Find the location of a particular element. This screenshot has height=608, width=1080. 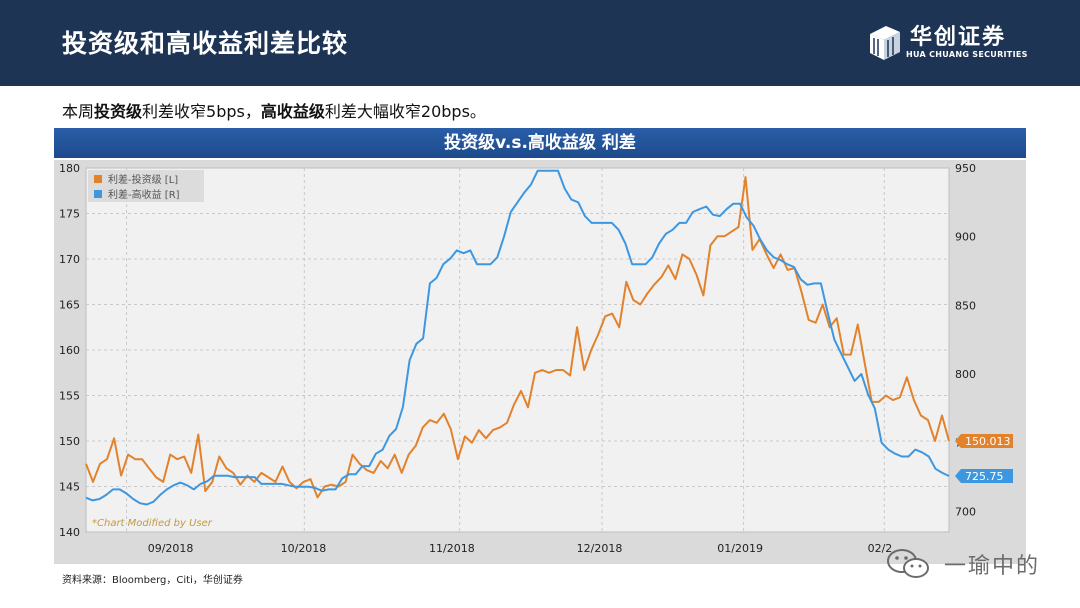

left-tick-label: 180 is located at coordinates (69, 168).